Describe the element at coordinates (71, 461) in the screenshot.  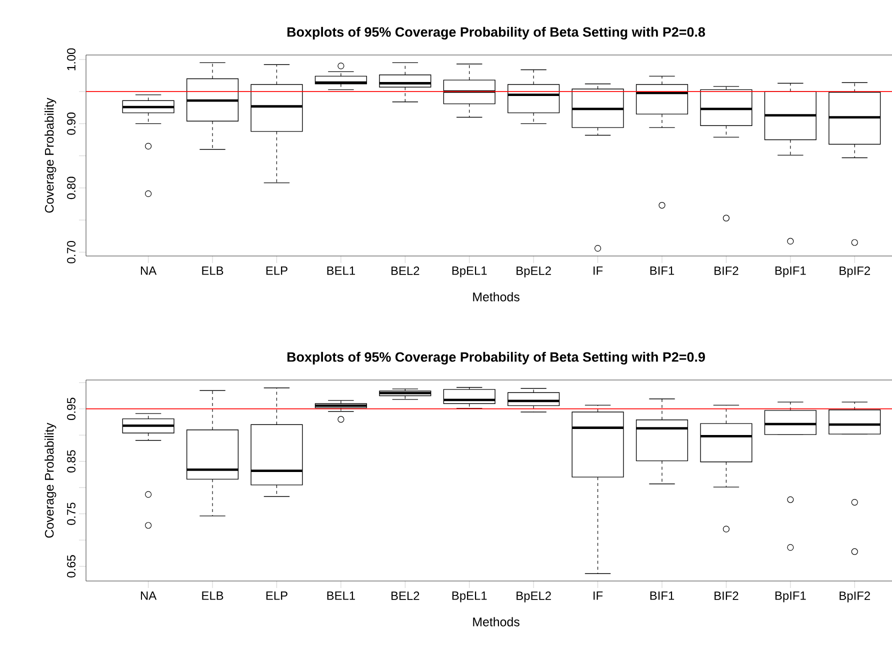
I see `y-tick-label: 0.85` at that location.